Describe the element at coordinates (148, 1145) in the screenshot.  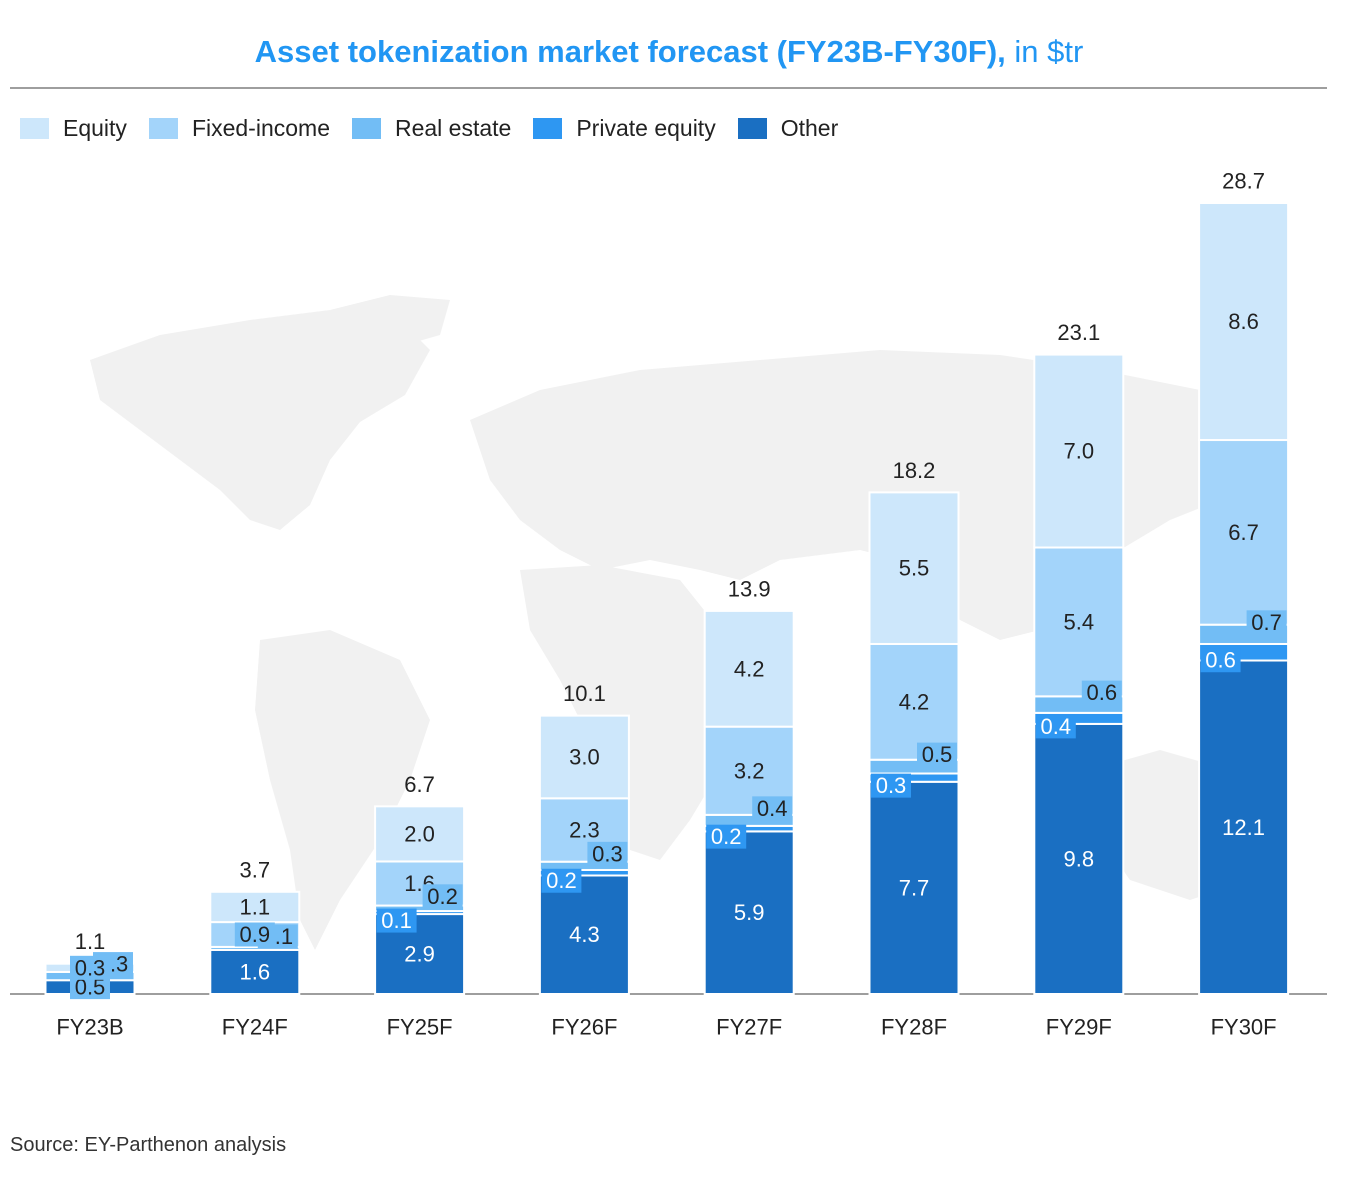
I see `source-note: Source: EY-Parthenon analysis` at that location.